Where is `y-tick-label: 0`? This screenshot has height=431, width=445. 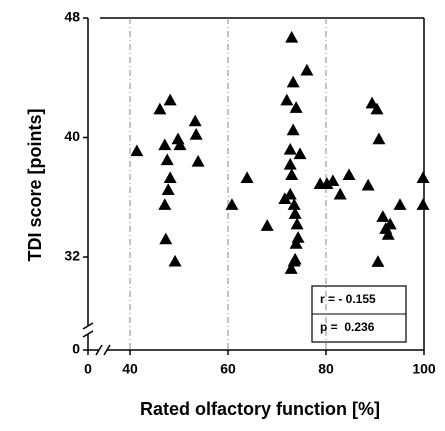 y-tick-label: 0 is located at coordinates (76, 349).